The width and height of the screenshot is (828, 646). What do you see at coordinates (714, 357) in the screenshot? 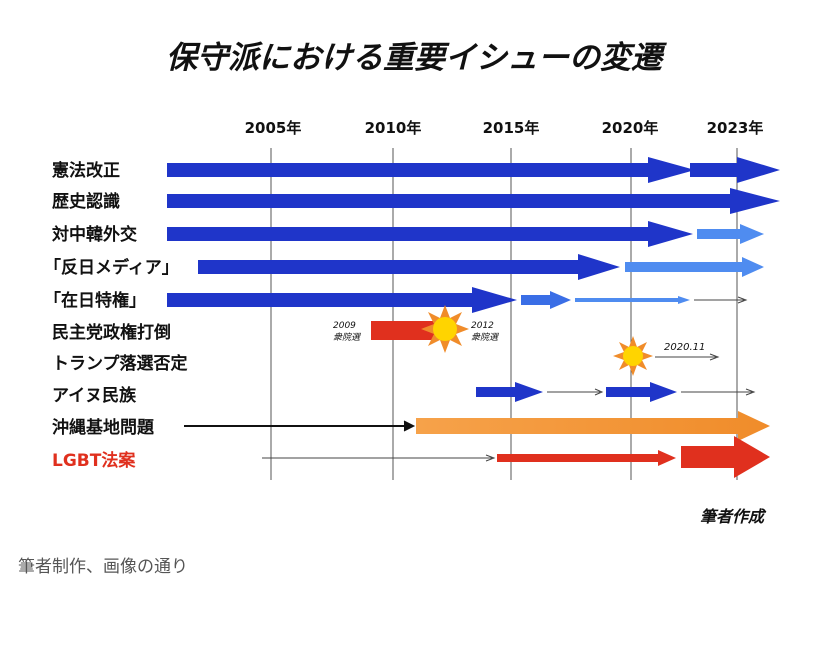
I see `arrow-trump-line-head` at bounding box center [714, 357].